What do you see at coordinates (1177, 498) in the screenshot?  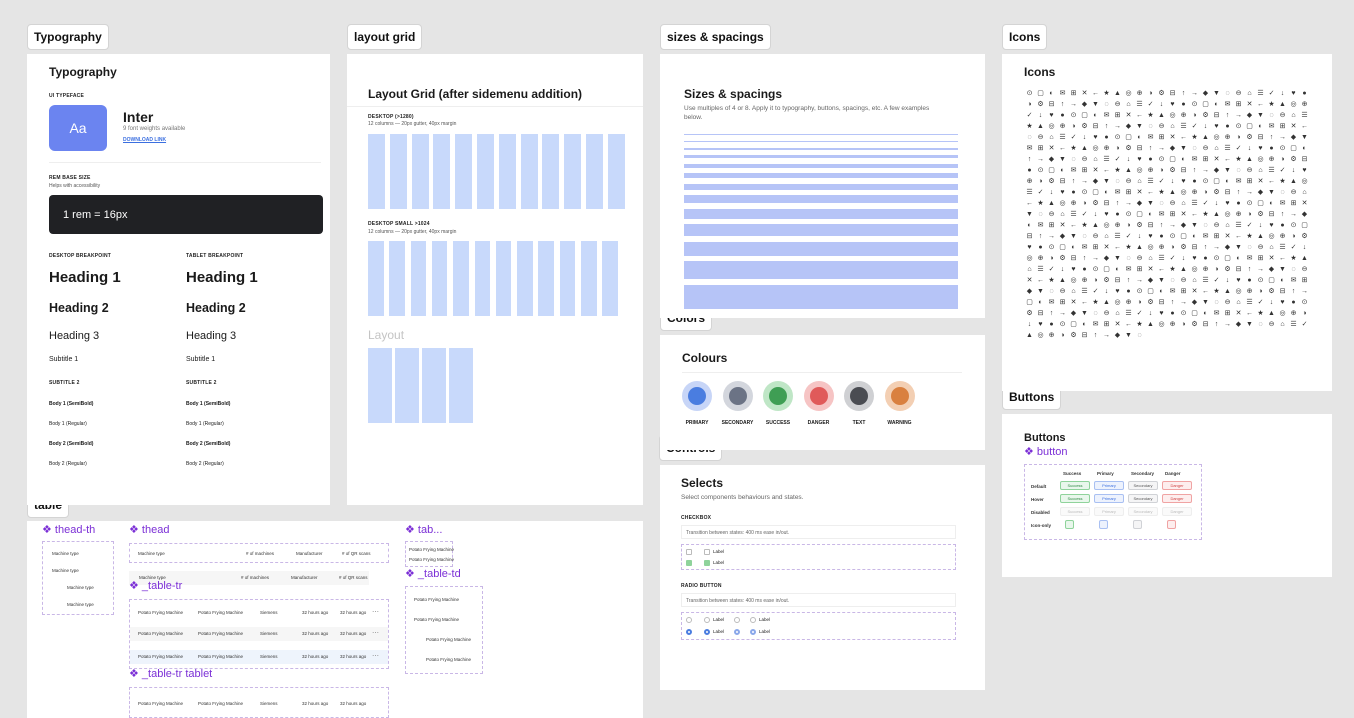 I see `variant-button: Danger` at bounding box center [1177, 498].